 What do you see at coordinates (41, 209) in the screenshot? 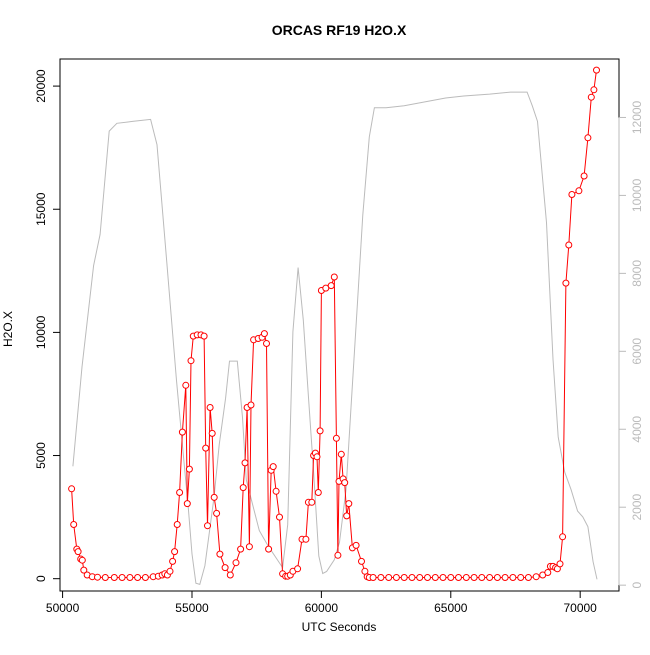
I see `y-tick-label: 15000` at bounding box center [41, 209].